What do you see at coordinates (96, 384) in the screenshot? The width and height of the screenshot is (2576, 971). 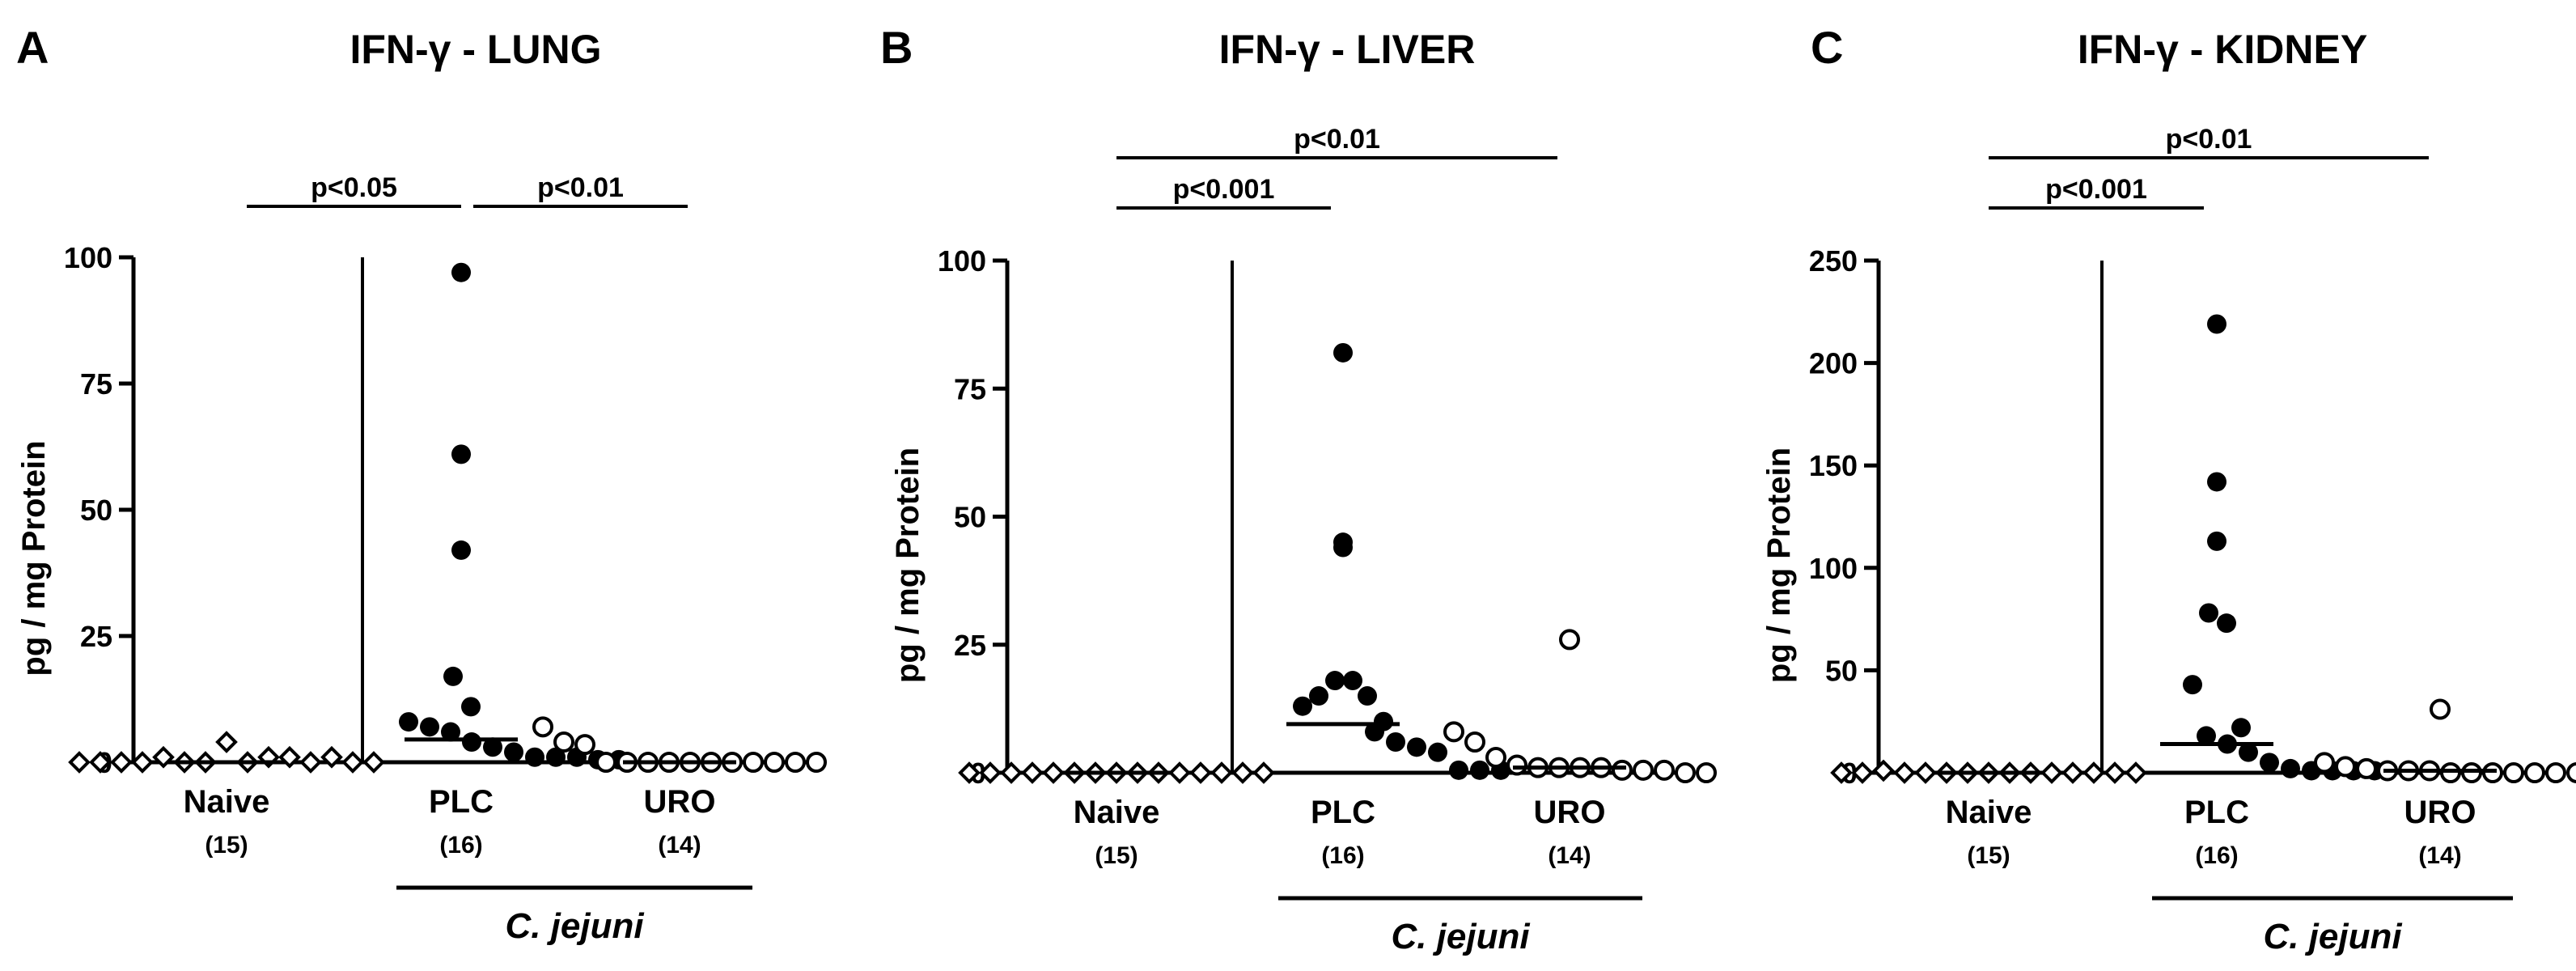 I see `y-tick-label: 75` at bounding box center [96, 384].